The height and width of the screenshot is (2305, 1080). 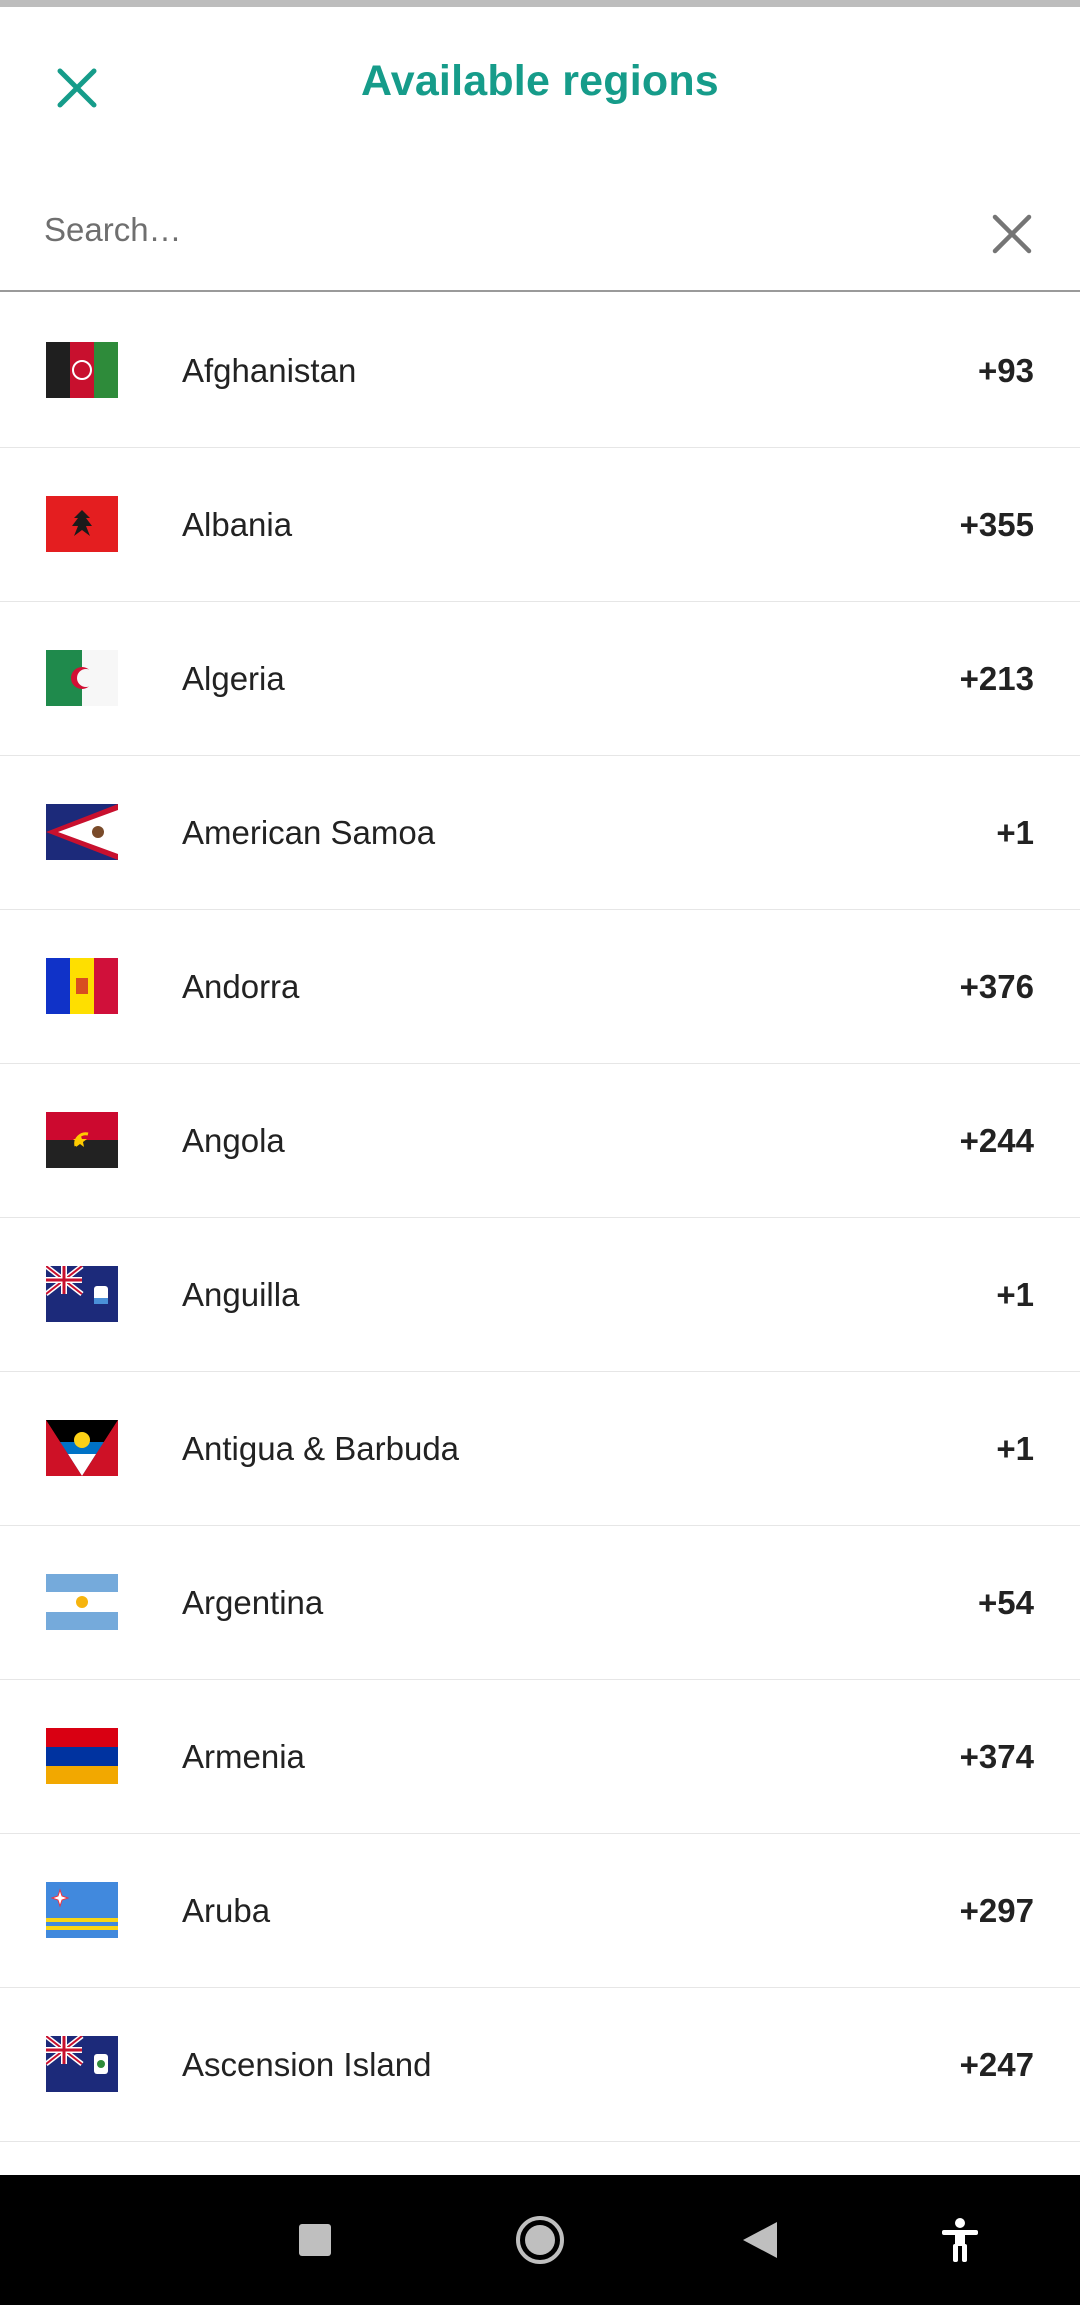 I want to click on status-strip, so click(x=540, y=3).